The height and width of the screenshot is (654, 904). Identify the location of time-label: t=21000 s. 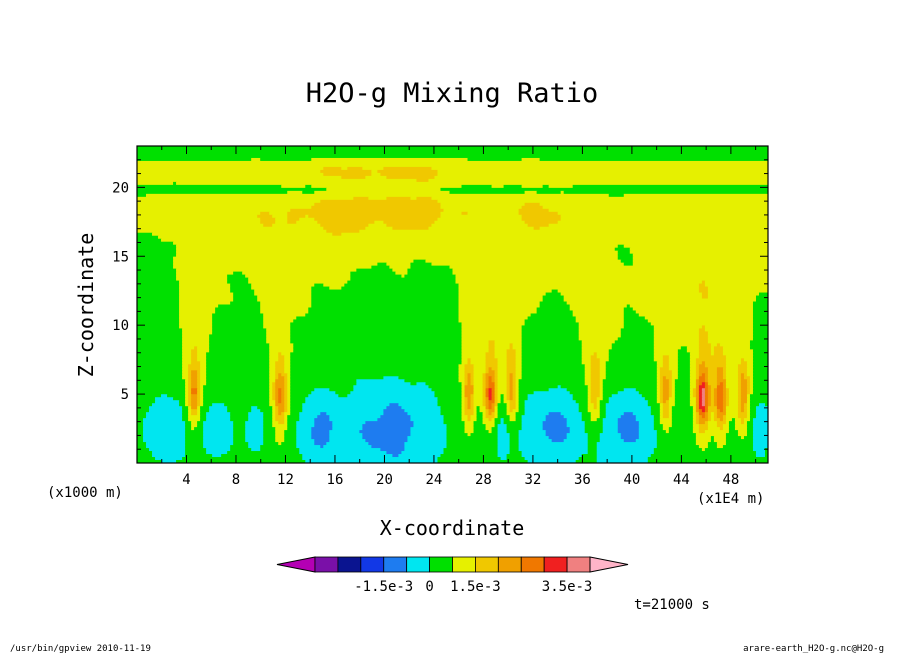
(672, 605).